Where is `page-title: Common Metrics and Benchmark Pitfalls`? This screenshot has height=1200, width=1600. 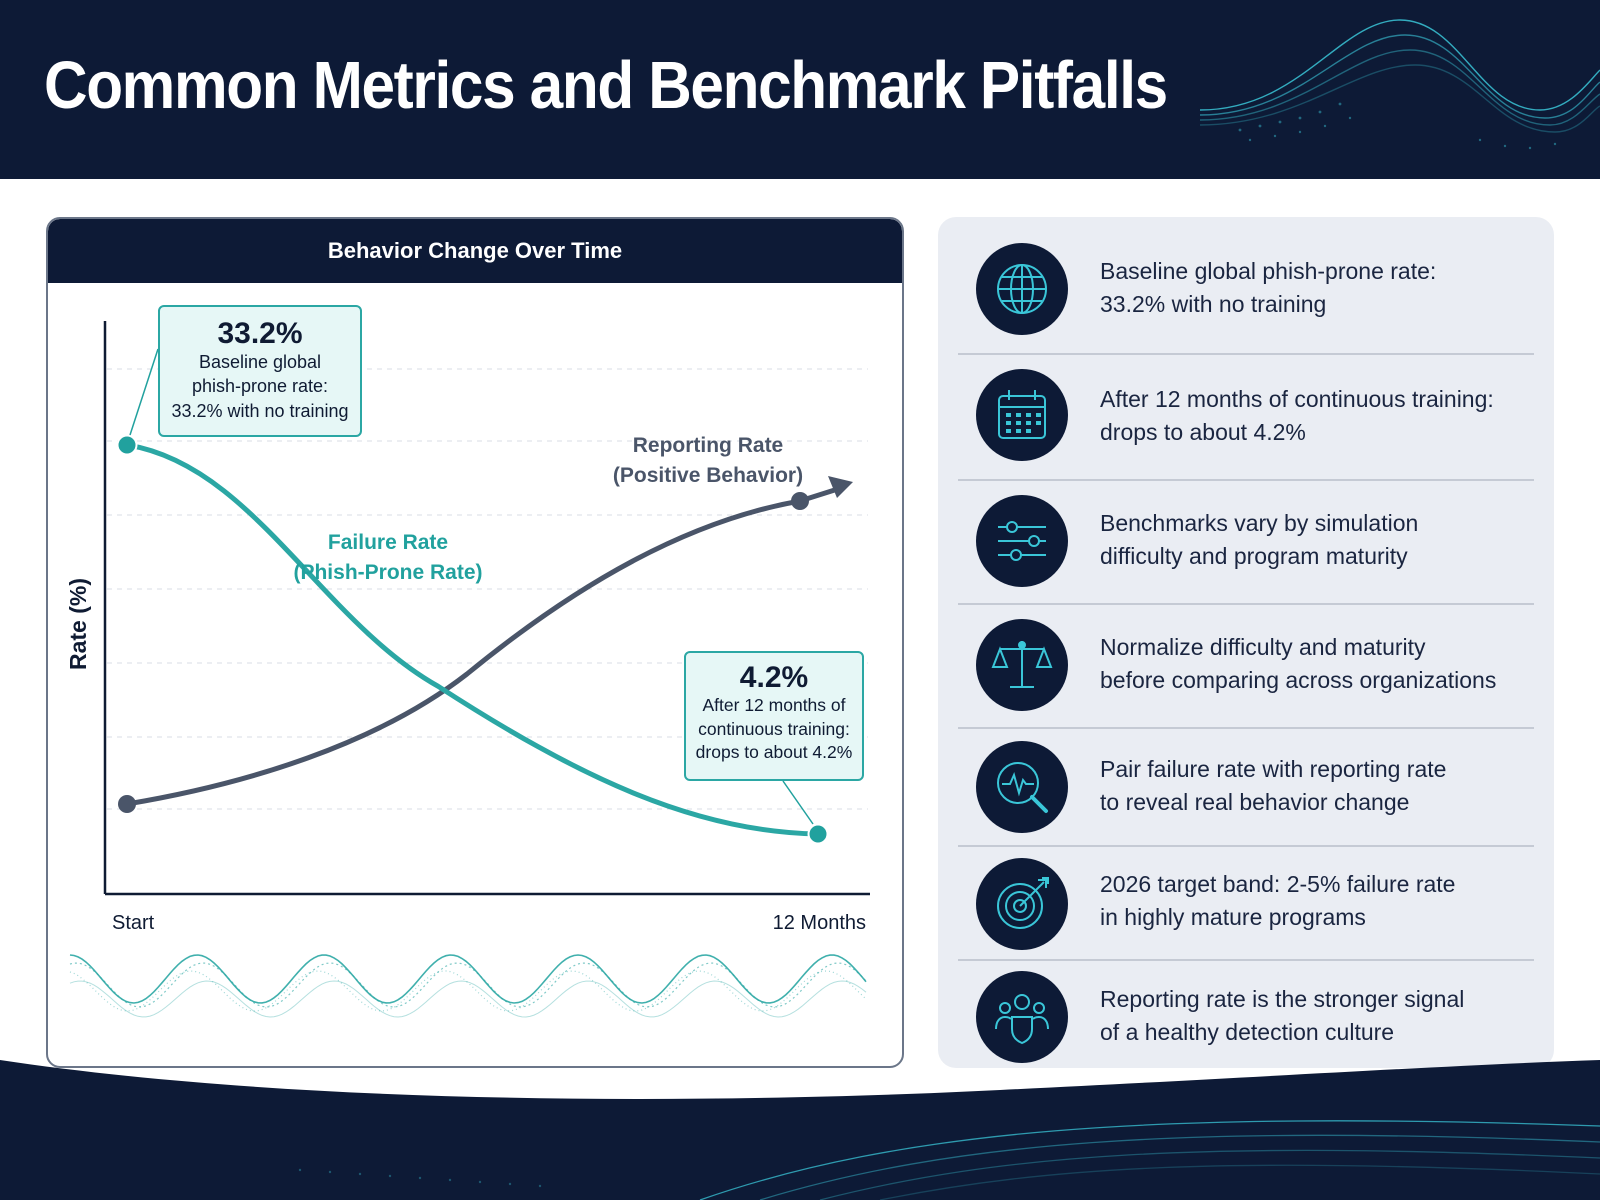 page-title: Common Metrics and Benchmark Pitfalls is located at coordinates (606, 85).